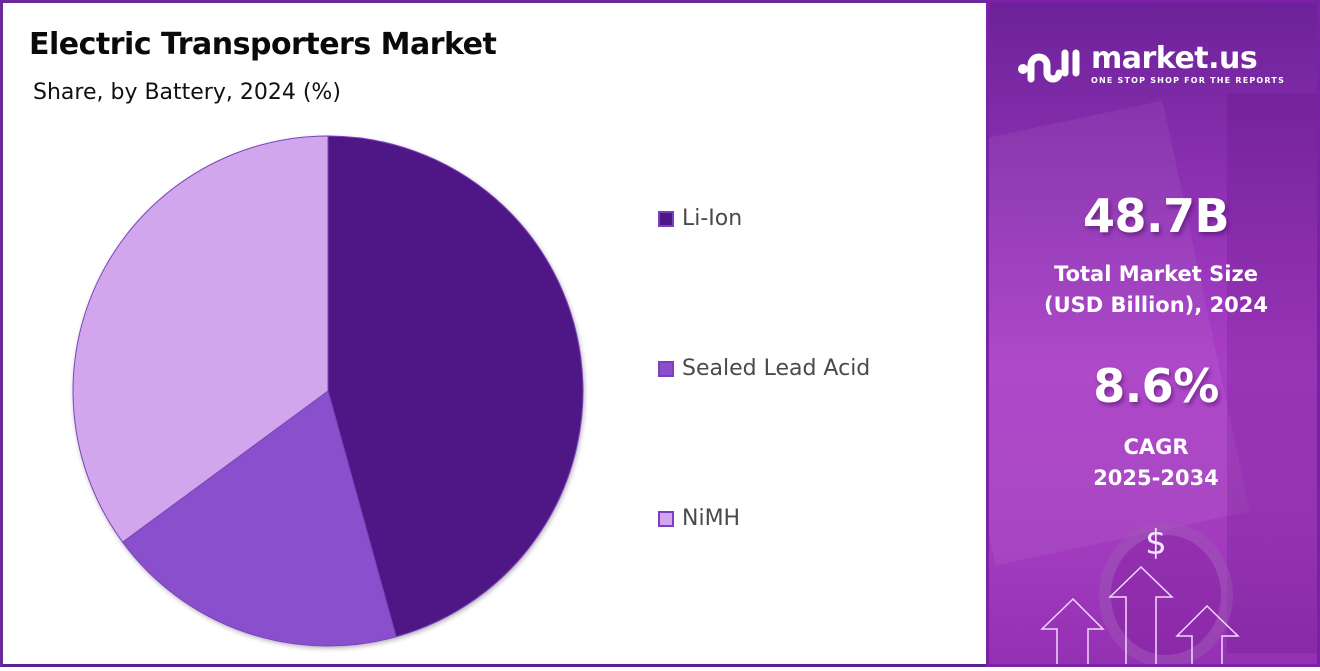 This screenshot has width=1320, height=671. Describe the element at coordinates (455, 386) in the screenshot. I see `pie-slice-li-ion` at that location.